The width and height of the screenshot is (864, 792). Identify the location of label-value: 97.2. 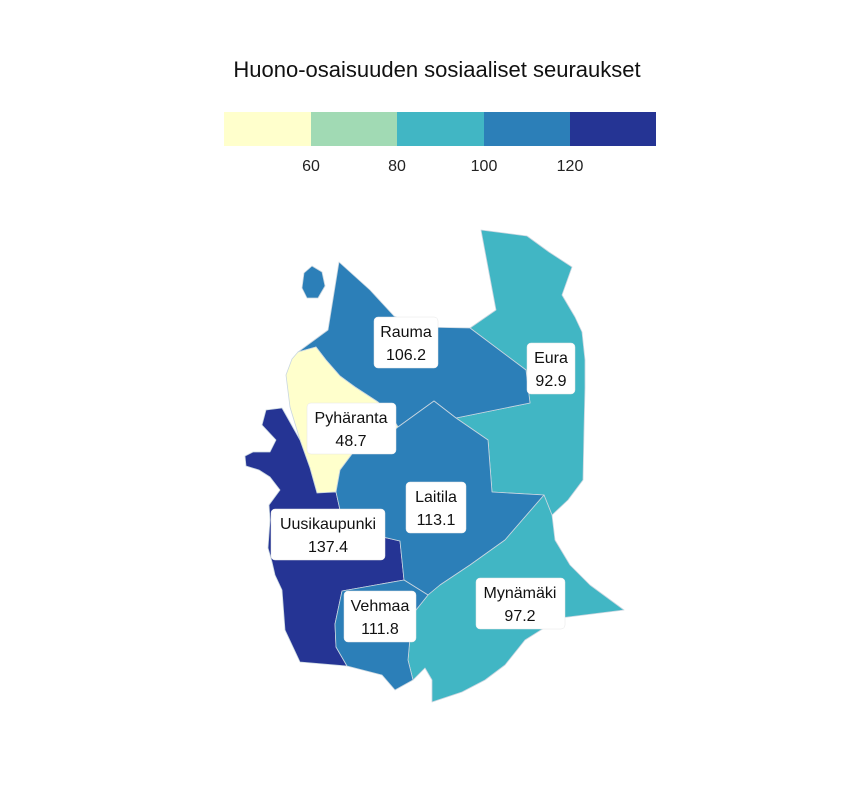
(519, 616).